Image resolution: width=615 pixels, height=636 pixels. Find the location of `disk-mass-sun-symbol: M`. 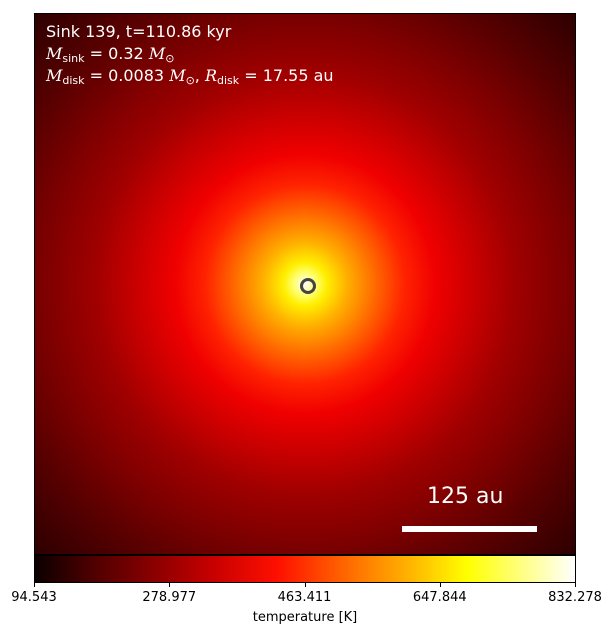

disk-mass-sun-symbol: M is located at coordinates (177, 75).